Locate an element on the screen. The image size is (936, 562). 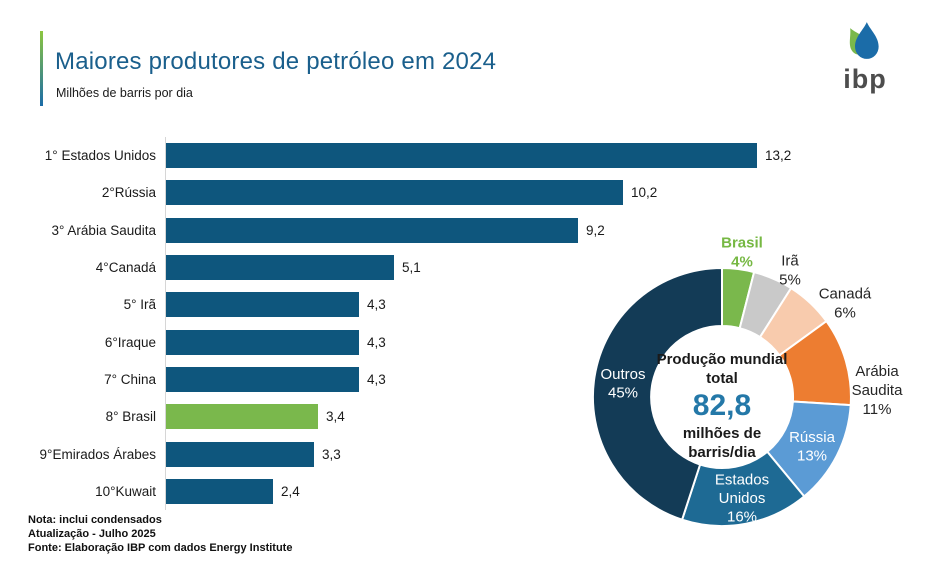
donut-center-value: 82,8 is located at coordinates (722, 406).